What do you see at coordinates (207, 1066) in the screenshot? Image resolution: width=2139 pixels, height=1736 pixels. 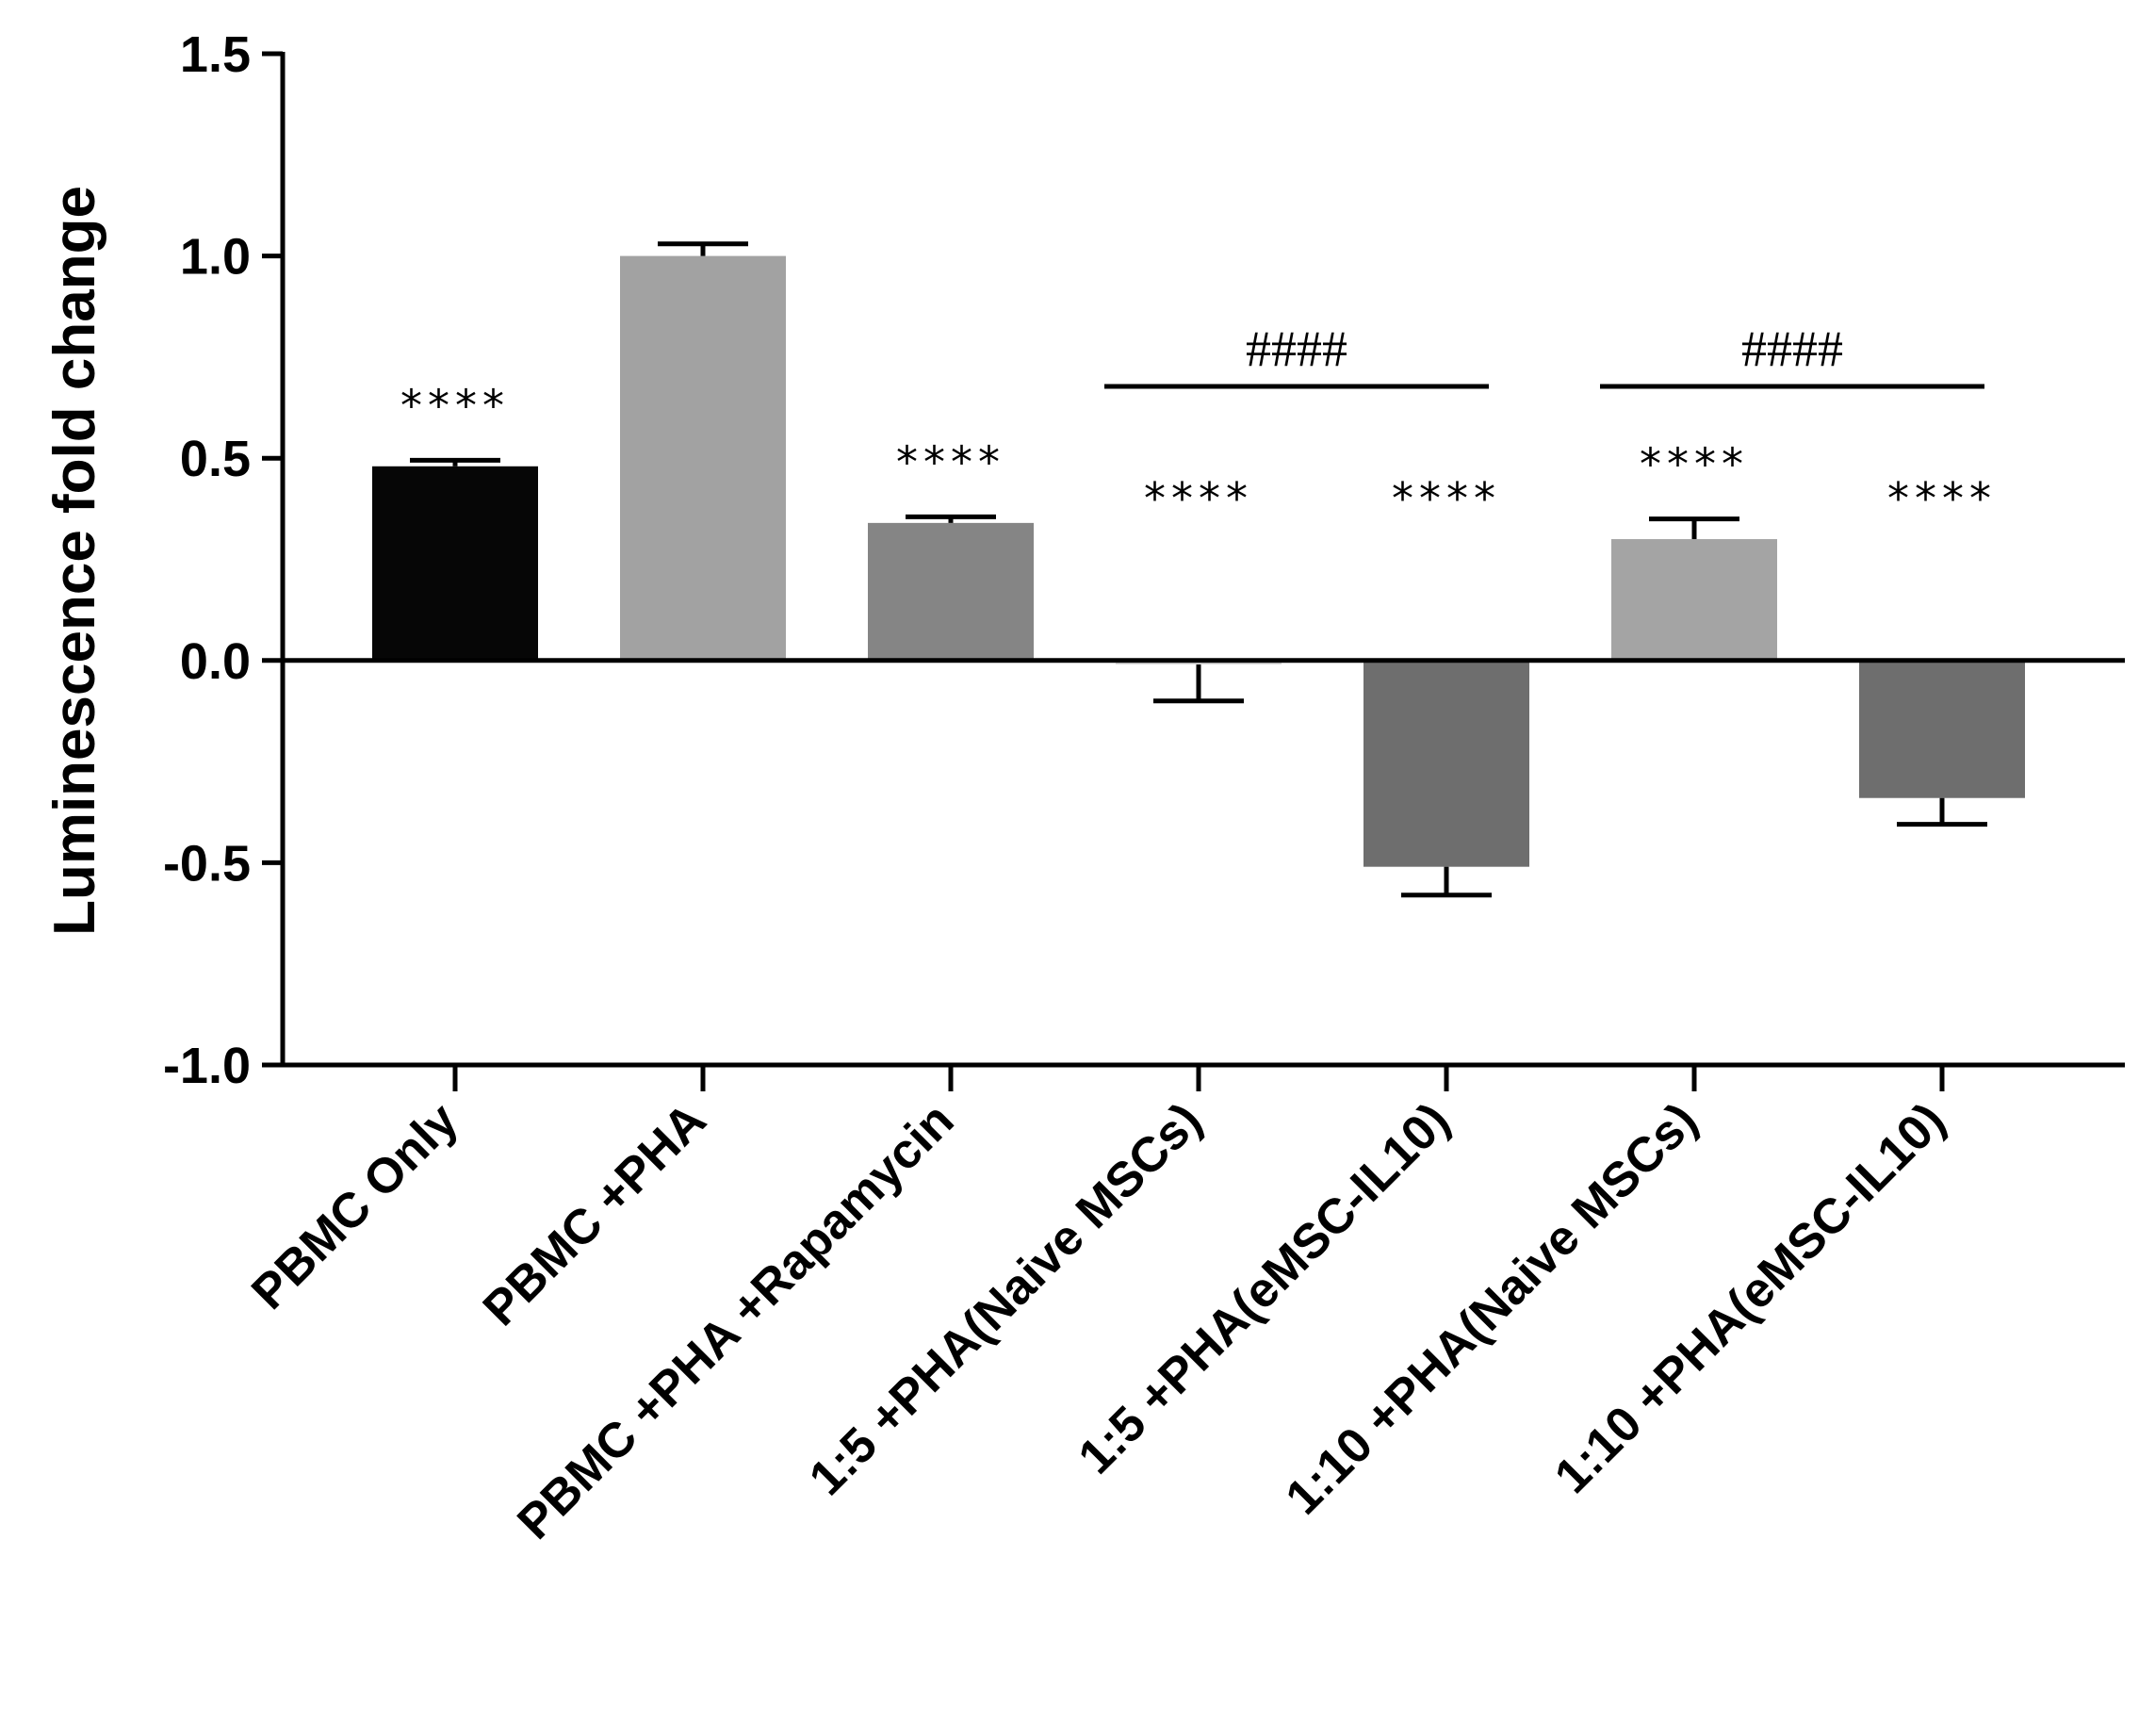 I see `y-tick-label-6: -1.0` at bounding box center [207, 1066].